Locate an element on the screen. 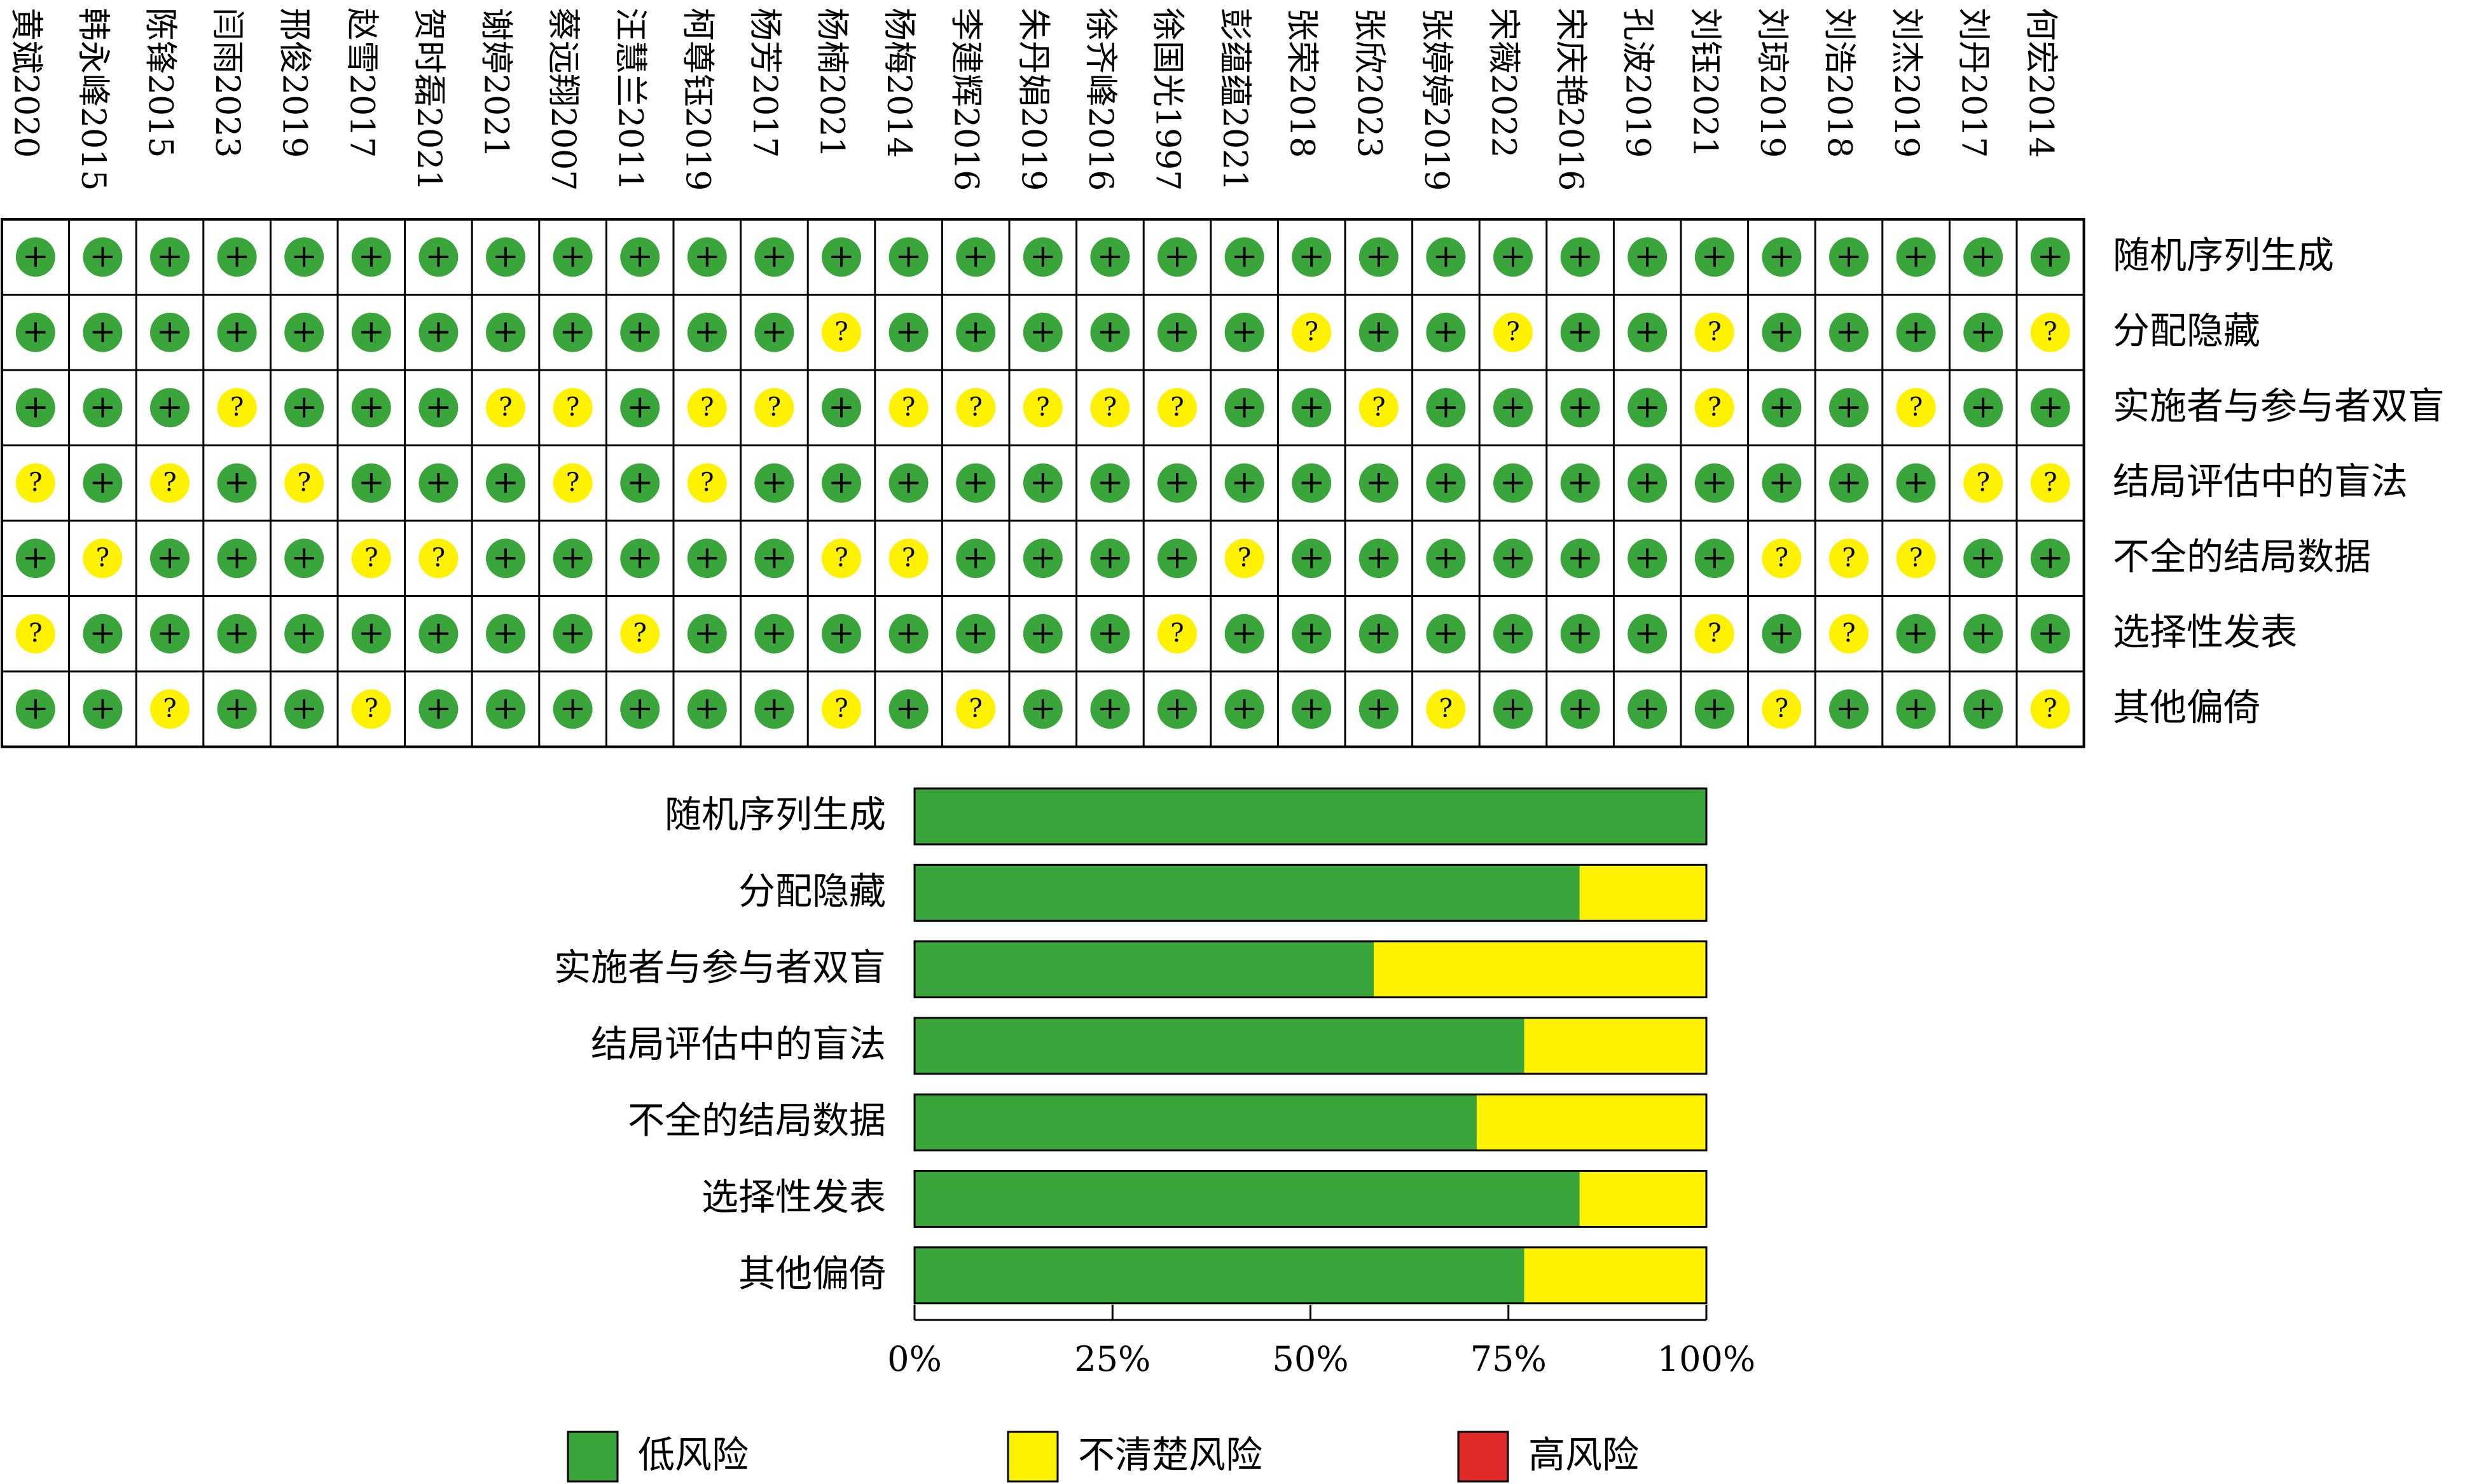 The image size is (2474, 1484). study-label: 杨梅2014 is located at coordinates (899, 83).